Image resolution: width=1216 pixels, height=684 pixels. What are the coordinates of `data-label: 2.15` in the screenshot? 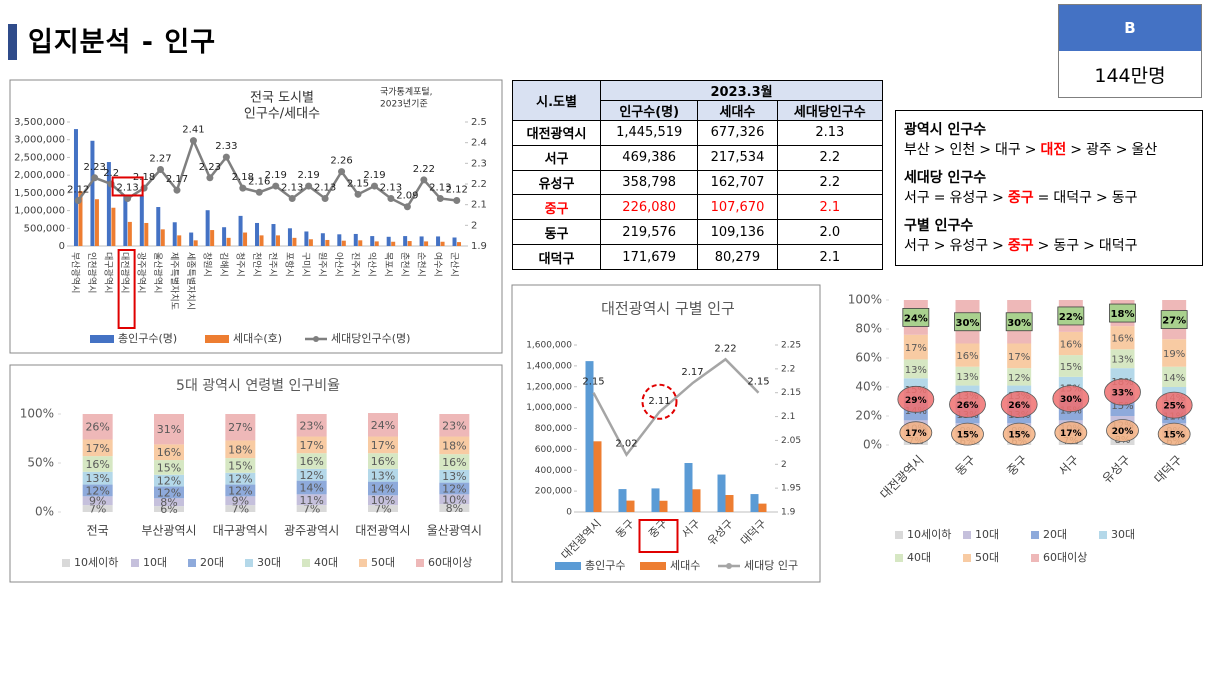 It's located at (758, 382).